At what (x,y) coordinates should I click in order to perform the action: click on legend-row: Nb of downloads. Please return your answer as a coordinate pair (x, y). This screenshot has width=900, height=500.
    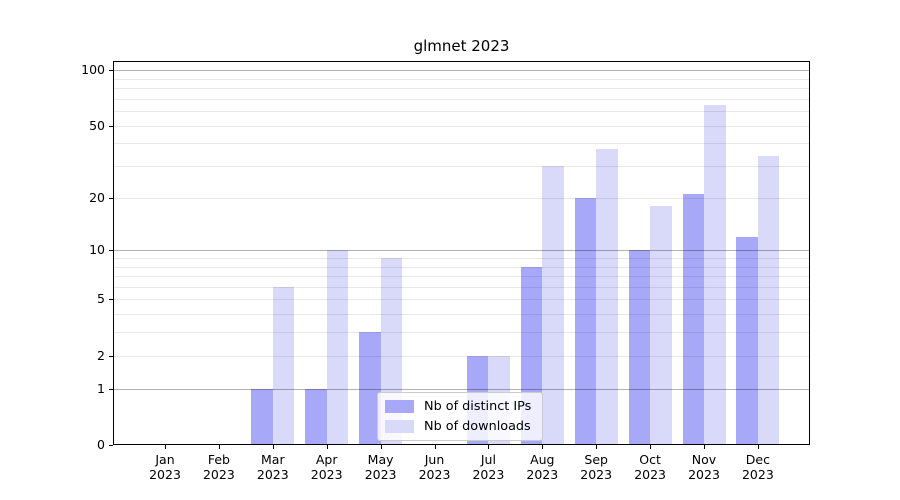
    Looking at the image, I should click on (459, 426).